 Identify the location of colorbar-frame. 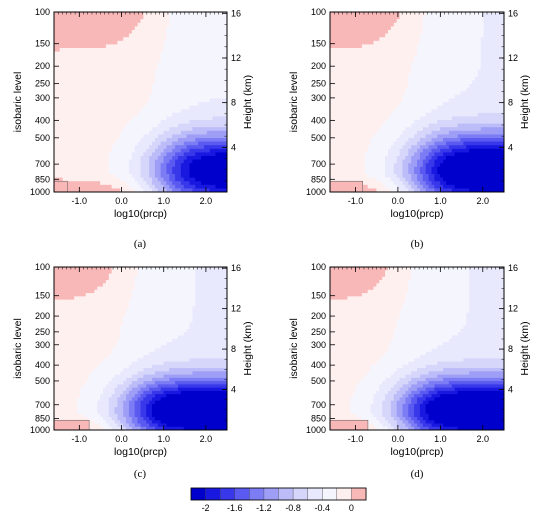
(278, 494).